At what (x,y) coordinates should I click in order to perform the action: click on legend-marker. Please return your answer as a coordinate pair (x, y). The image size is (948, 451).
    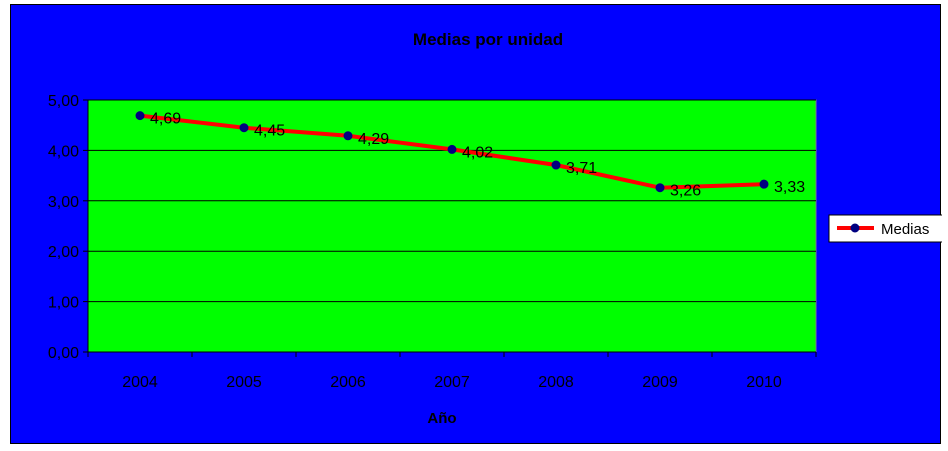
    Looking at the image, I should click on (855, 228).